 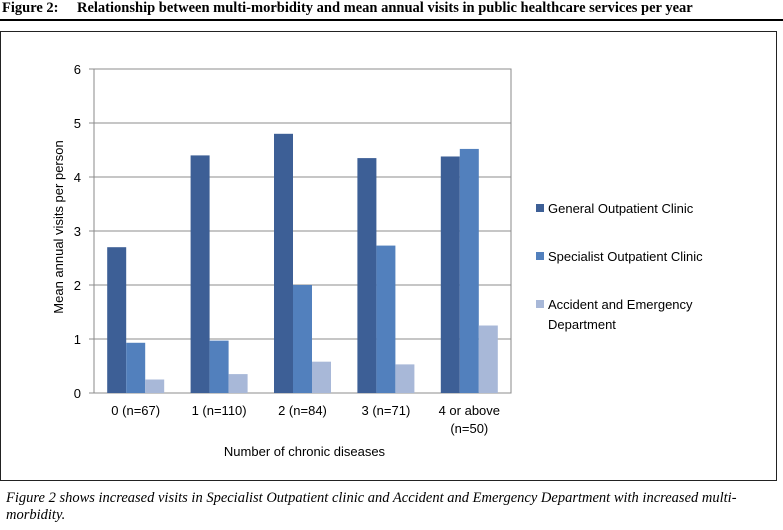 I want to click on y-tick-label: 3, so click(x=77, y=231).